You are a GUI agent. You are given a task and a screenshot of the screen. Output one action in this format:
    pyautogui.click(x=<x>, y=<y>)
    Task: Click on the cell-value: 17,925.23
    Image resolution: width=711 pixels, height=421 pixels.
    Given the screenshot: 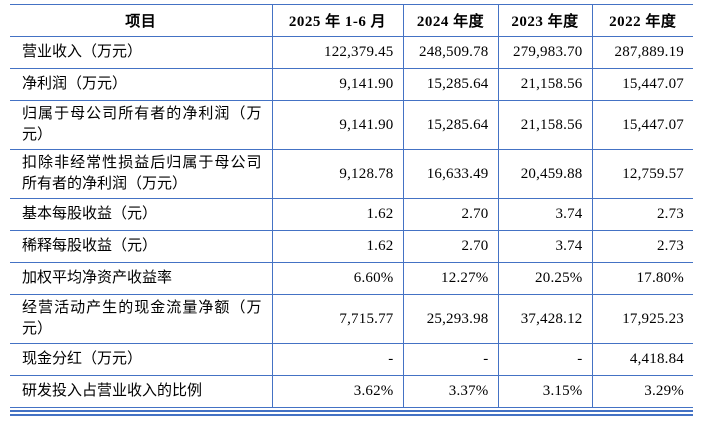 What is the action you would take?
    pyautogui.click(x=642, y=319)
    